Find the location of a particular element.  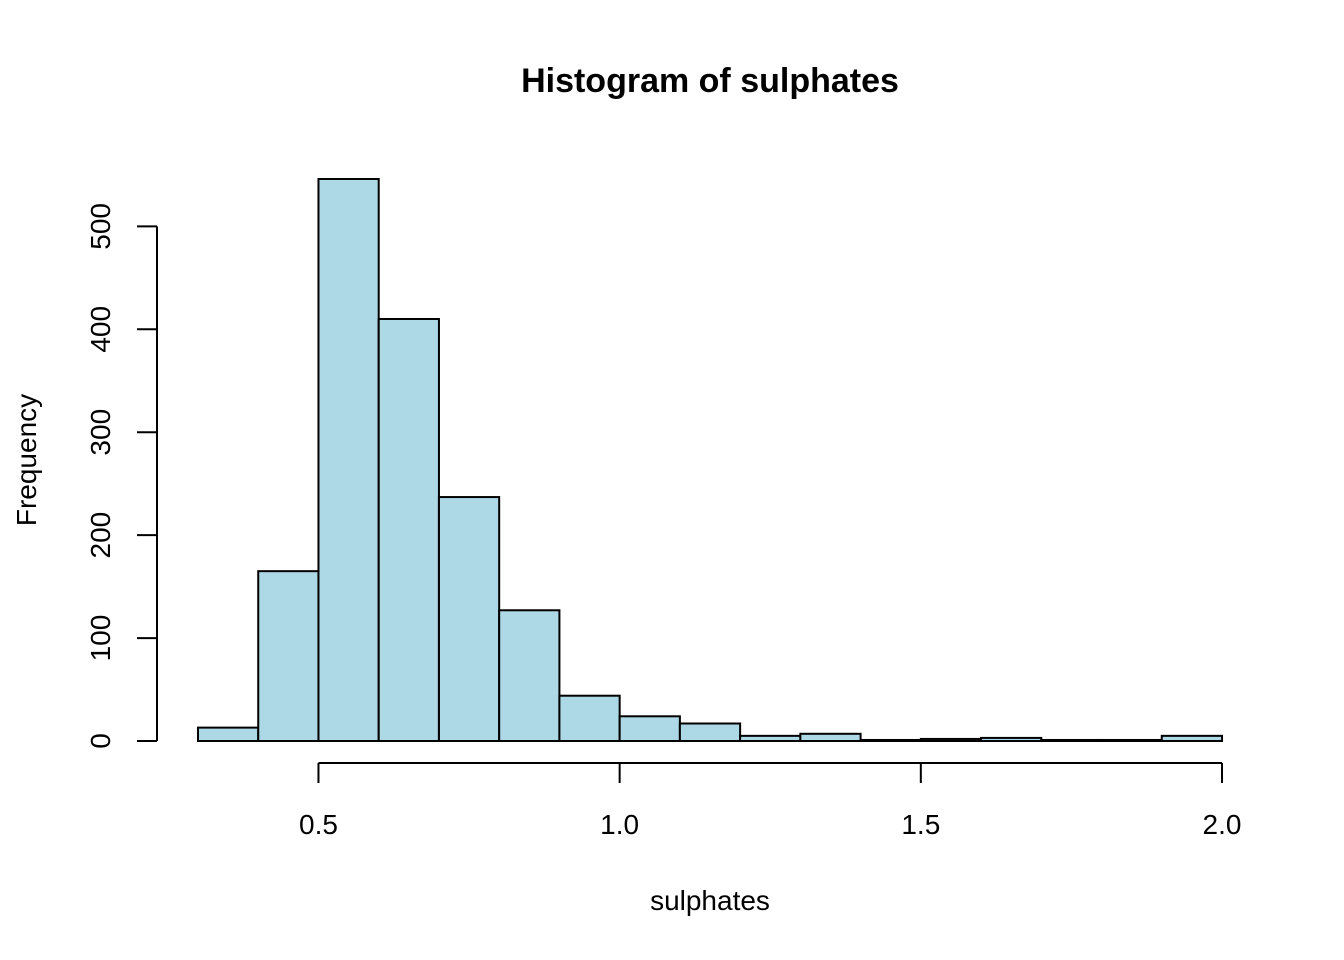

x-axis-ticks: 0.5 1.0 1.5 2.0 is located at coordinates (770, 801).